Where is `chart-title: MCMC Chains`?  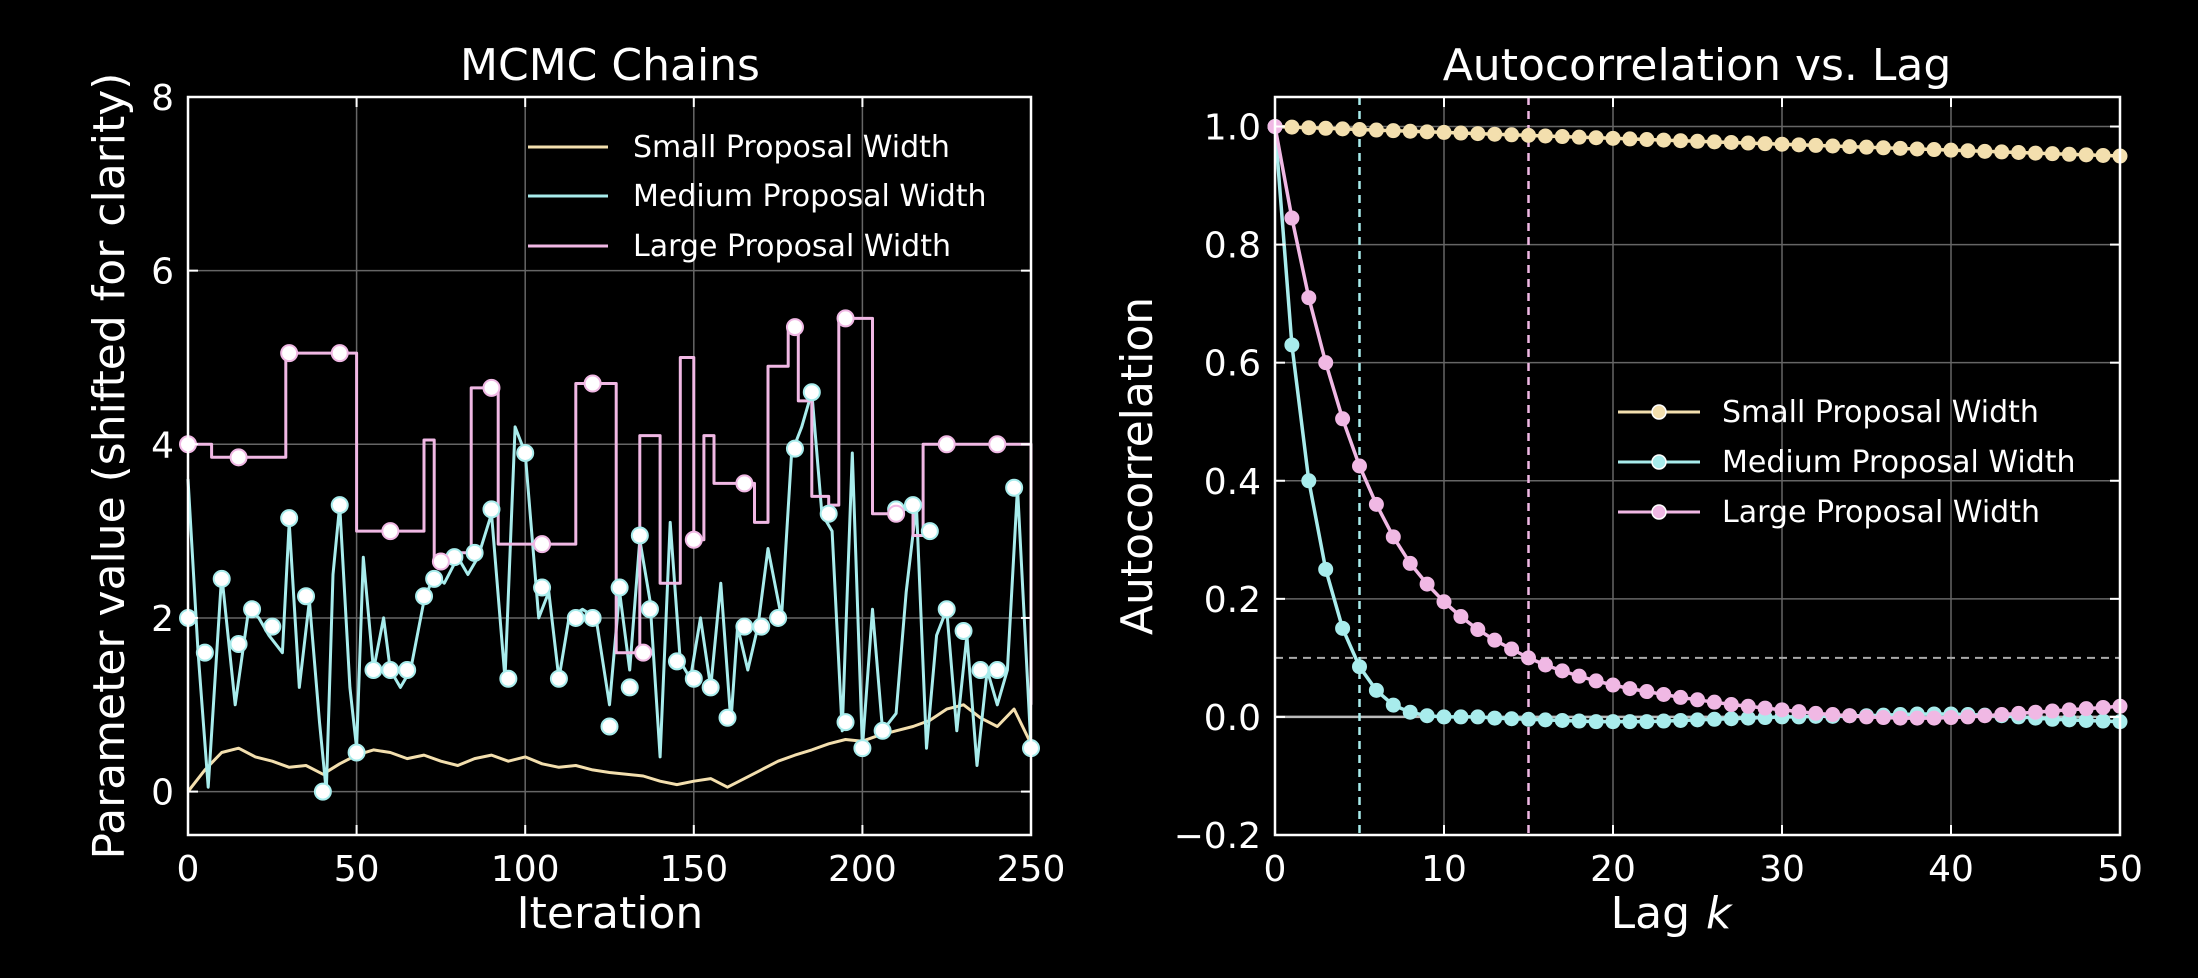 chart-title: MCMC Chains is located at coordinates (610, 65).